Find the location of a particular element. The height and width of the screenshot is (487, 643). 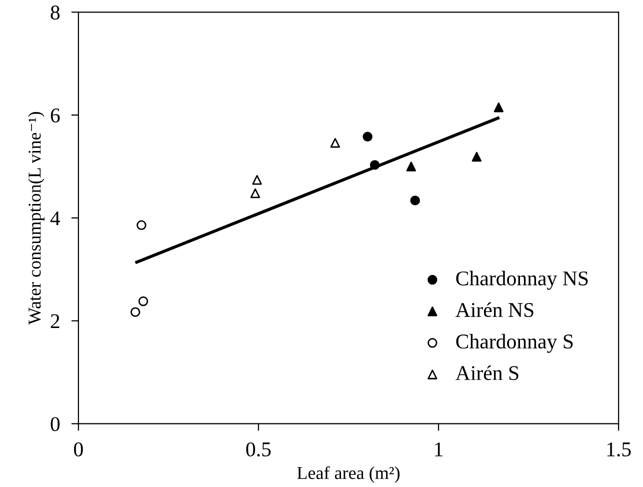

x-tick-label: 0.5 is located at coordinates (258, 449).